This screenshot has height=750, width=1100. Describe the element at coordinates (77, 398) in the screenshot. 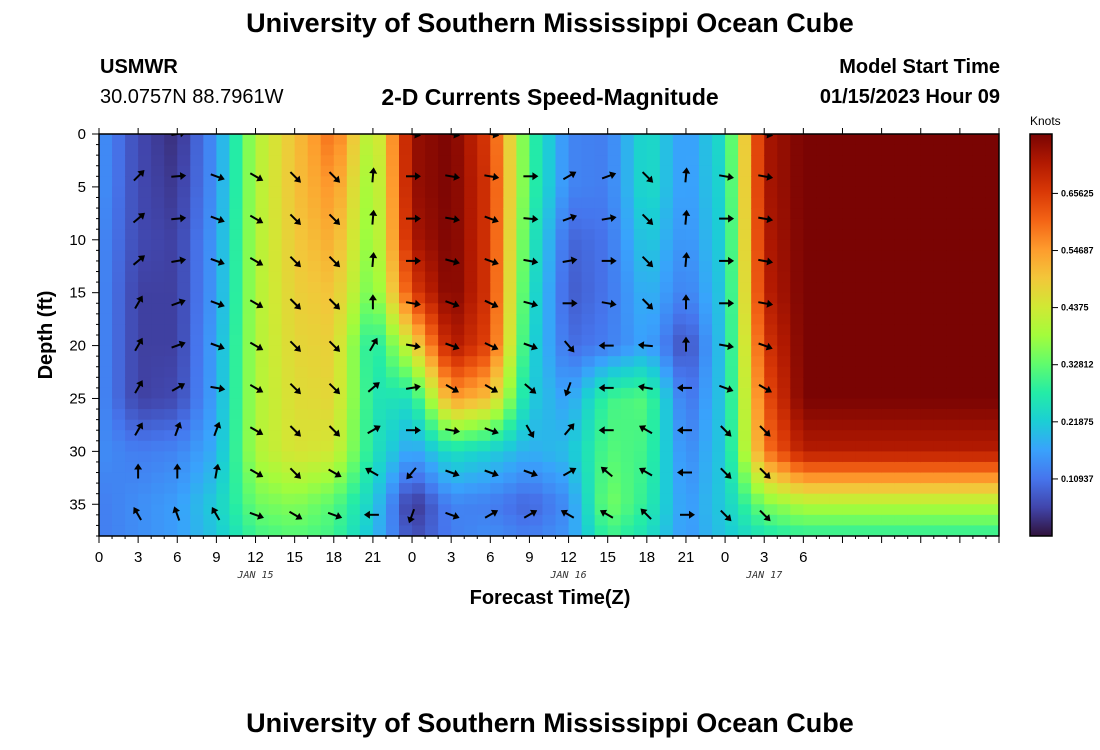

I see `y-tick-label: 25` at that location.